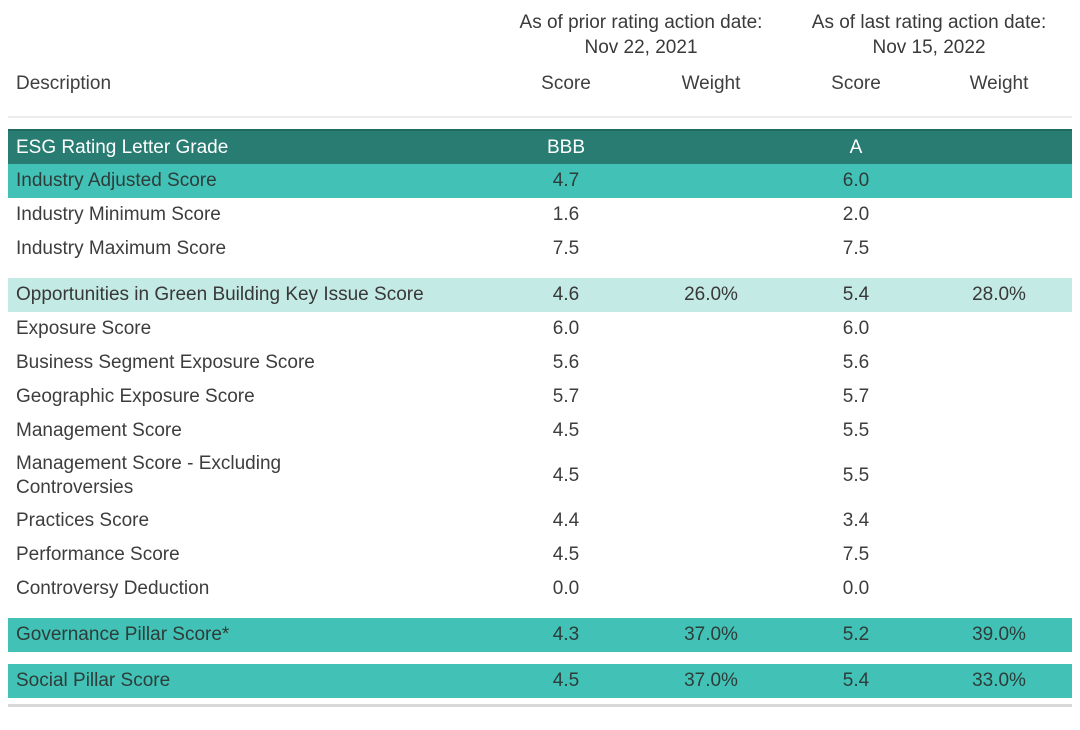 The image size is (1080, 730). Describe the element at coordinates (121, 248) in the screenshot. I see `row-label: Industry Maximum Score` at that location.